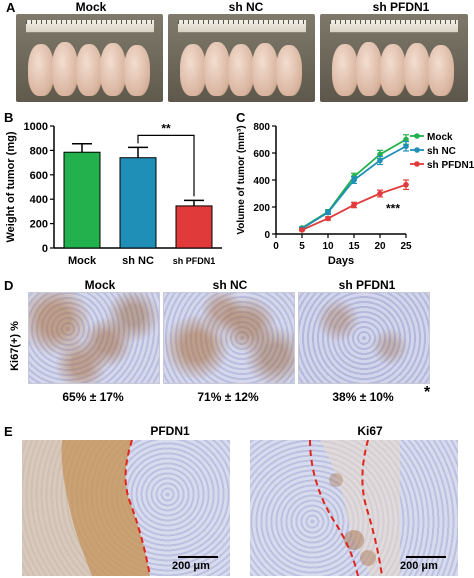 Image resolution: width=474 pixels, height=578 pixels. What do you see at coordinates (198, 557) in the screenshot?
I see `scale-bar-pfdn1` at bounding box center [198, 557].